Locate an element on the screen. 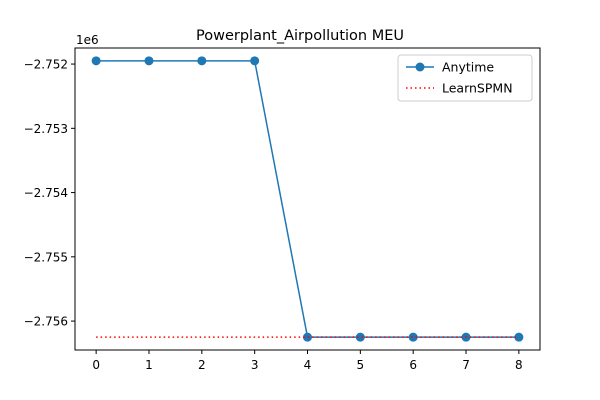  x-tick-label: 2 is located at coordinates (202, 365).